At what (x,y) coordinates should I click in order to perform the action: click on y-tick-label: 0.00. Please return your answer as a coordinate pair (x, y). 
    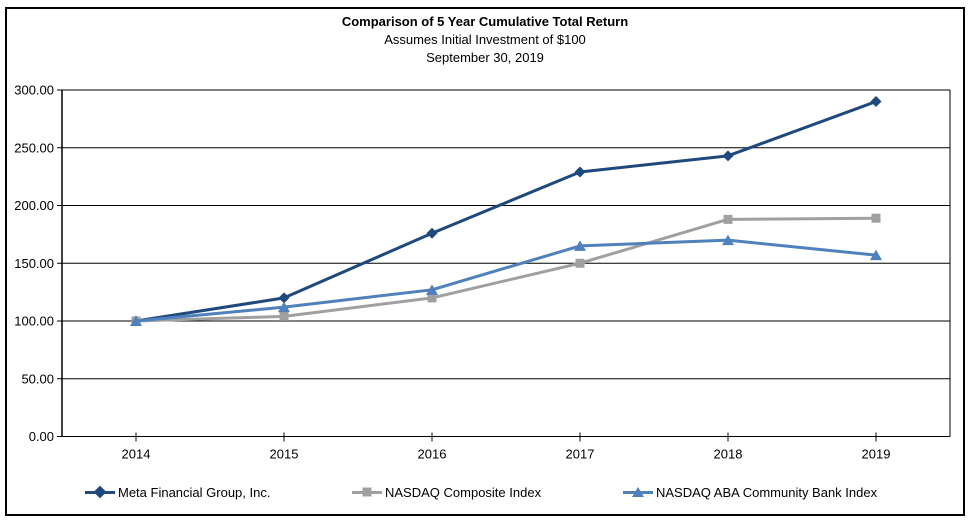
    Looking at the image, I should click on (41, 436).